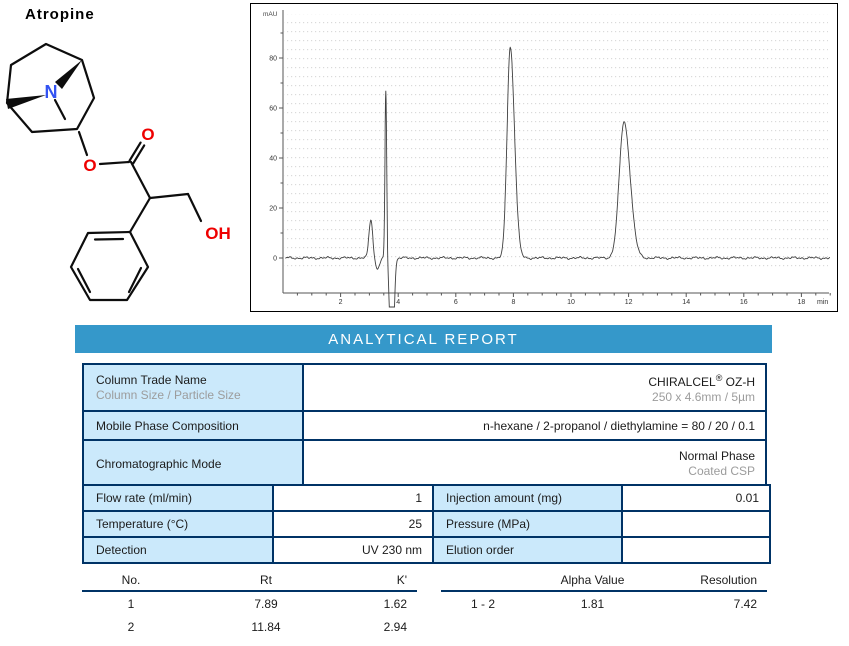  What do you see at coordinates (151, 379) in the screenshot?
I see `column-trade-name-label: Column Trade Name` at bounding box center [151, 379].